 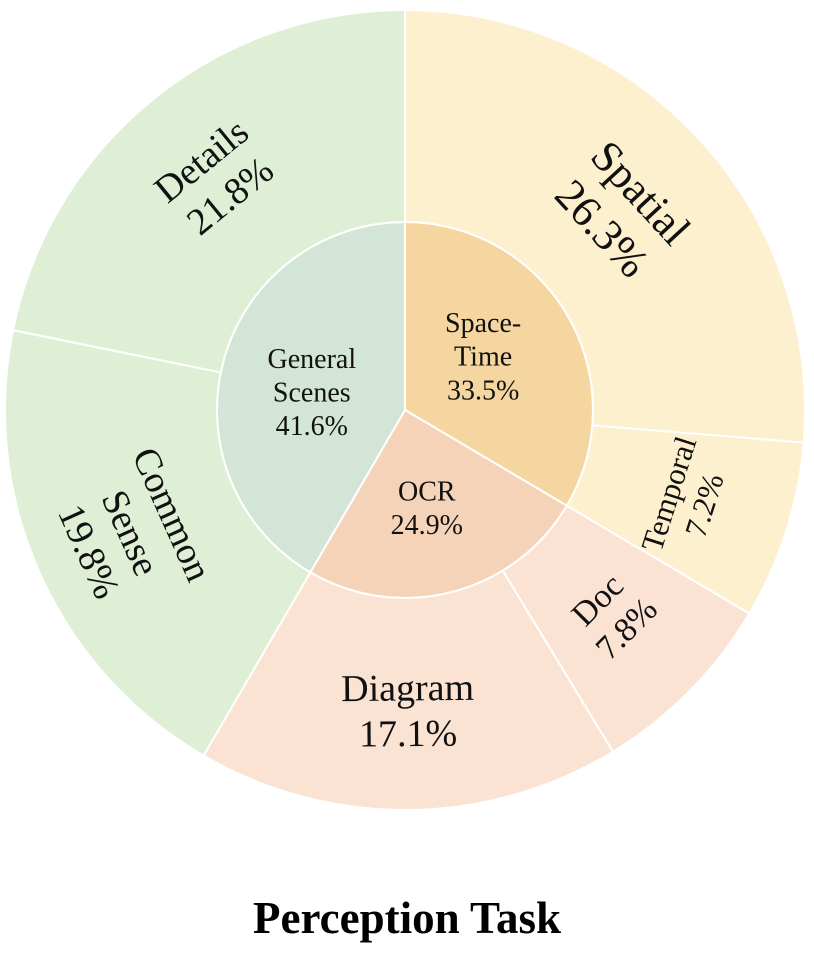 I want to click on outer-segment-diagram, so click(x=408, y=690).